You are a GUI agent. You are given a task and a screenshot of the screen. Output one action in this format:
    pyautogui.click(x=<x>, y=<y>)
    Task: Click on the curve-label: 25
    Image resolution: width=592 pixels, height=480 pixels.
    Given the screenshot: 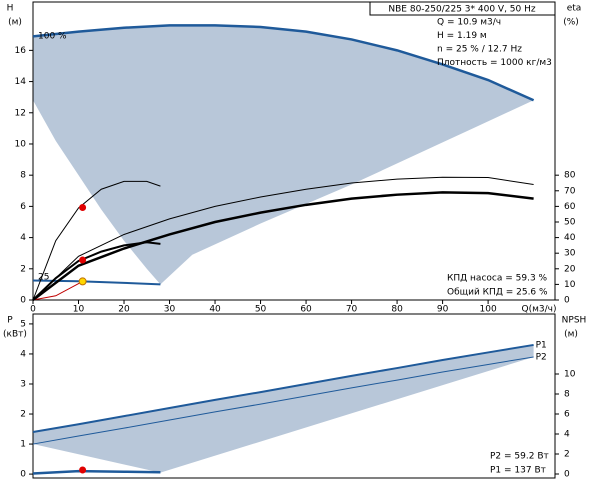 What is the action you would take?
    pyautogui.click(x=43, y=278)
    